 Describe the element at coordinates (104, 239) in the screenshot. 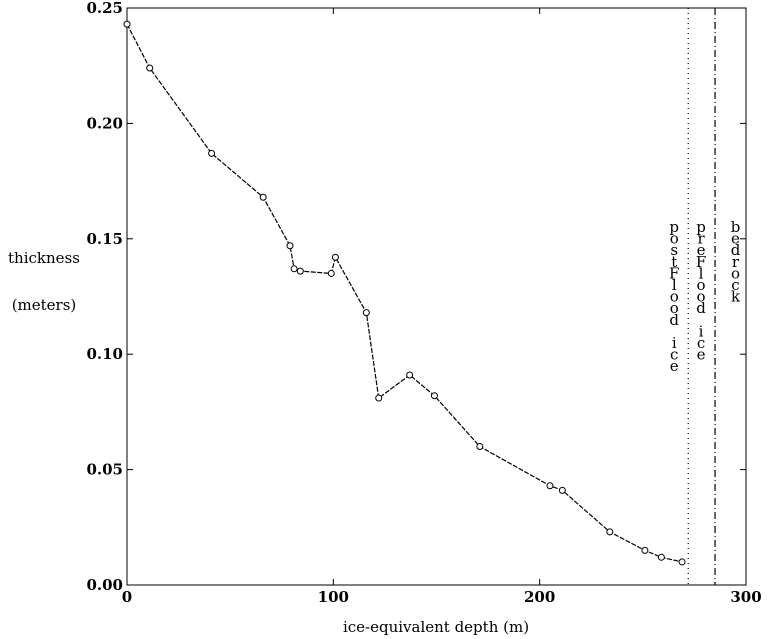

I see `y-tick-label: 0.15` at that location.